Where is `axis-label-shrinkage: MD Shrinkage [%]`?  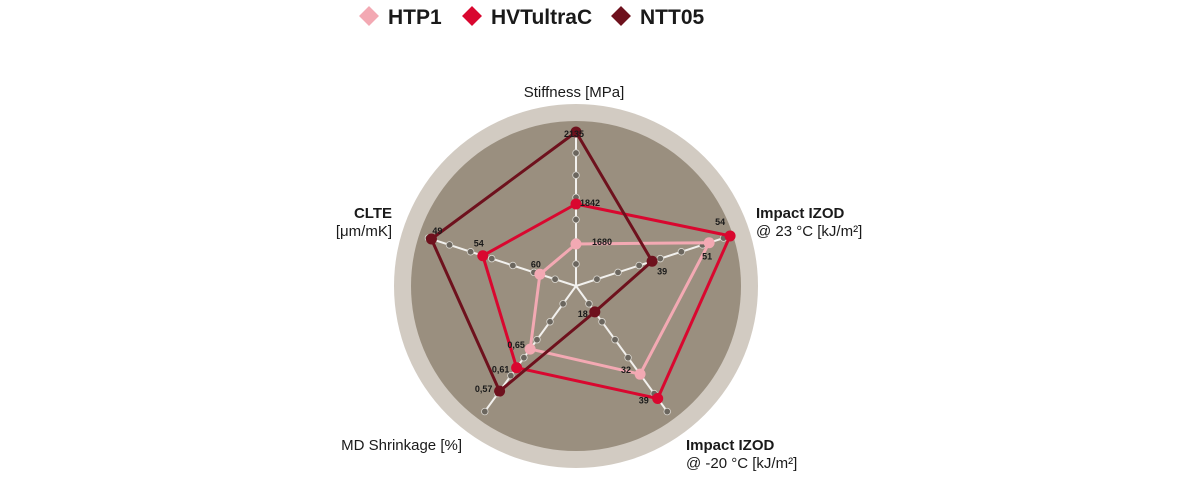
axis-label-shrinkage: MD Shrinkage [%] is located at coordinates (401, 445).